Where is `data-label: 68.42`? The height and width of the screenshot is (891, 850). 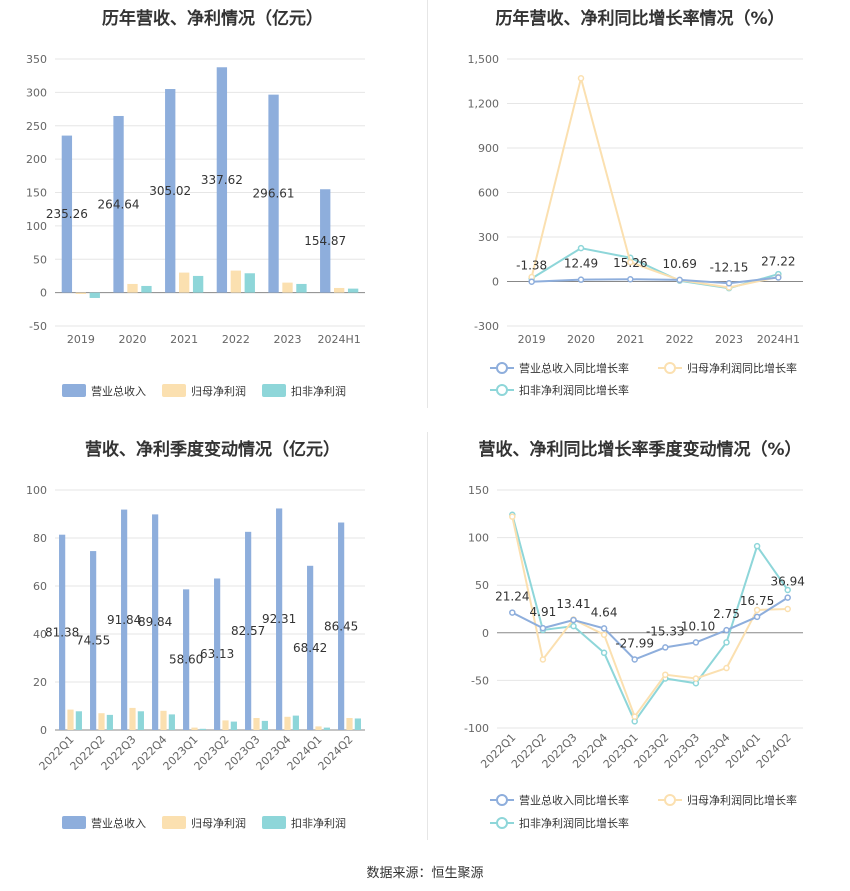 data-label: 68.42 is located at coordinates (310, 648).